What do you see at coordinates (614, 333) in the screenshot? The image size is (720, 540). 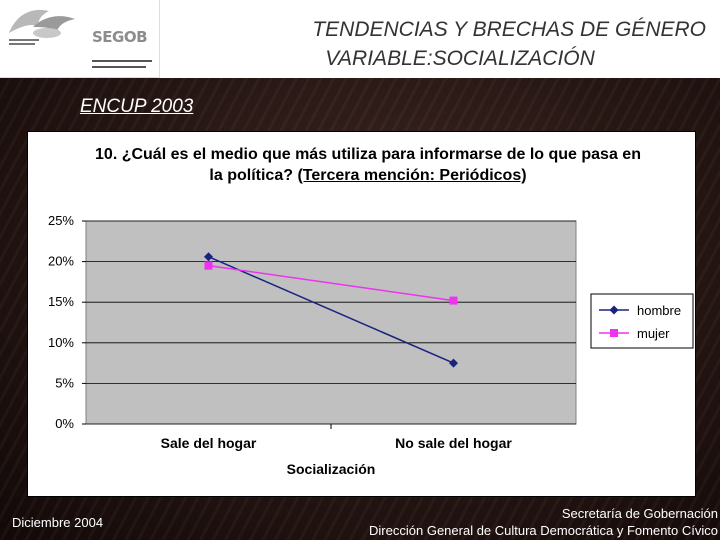 I see `legend-marker-mujer` at bounding box center [614, 333].